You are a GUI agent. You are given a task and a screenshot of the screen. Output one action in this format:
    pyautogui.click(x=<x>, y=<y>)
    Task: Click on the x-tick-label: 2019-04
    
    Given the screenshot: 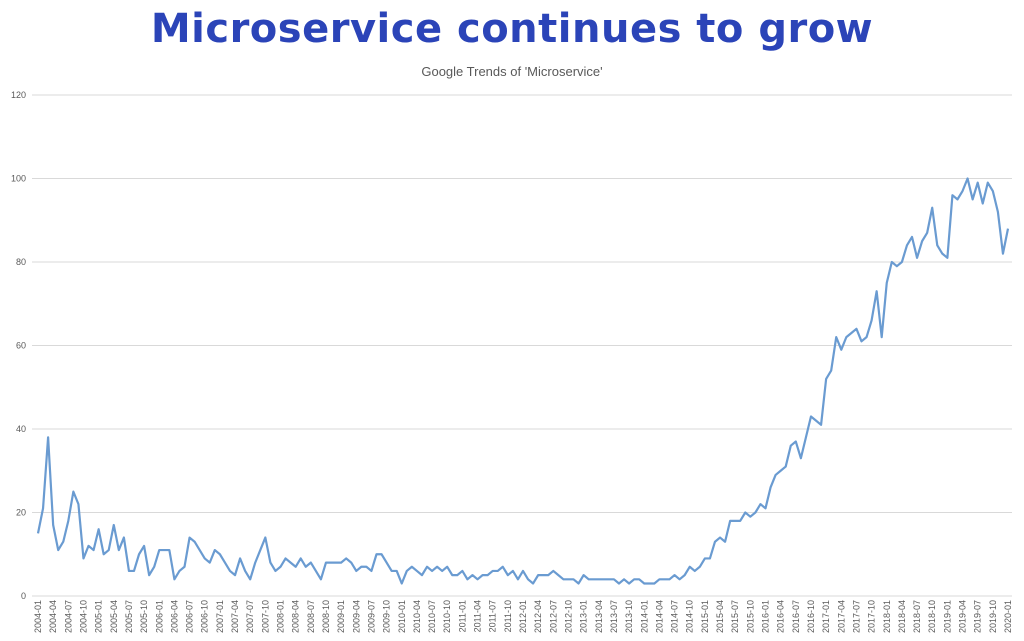 What is the action you would take?
    pyautogui.click(x=963, y=616)
    